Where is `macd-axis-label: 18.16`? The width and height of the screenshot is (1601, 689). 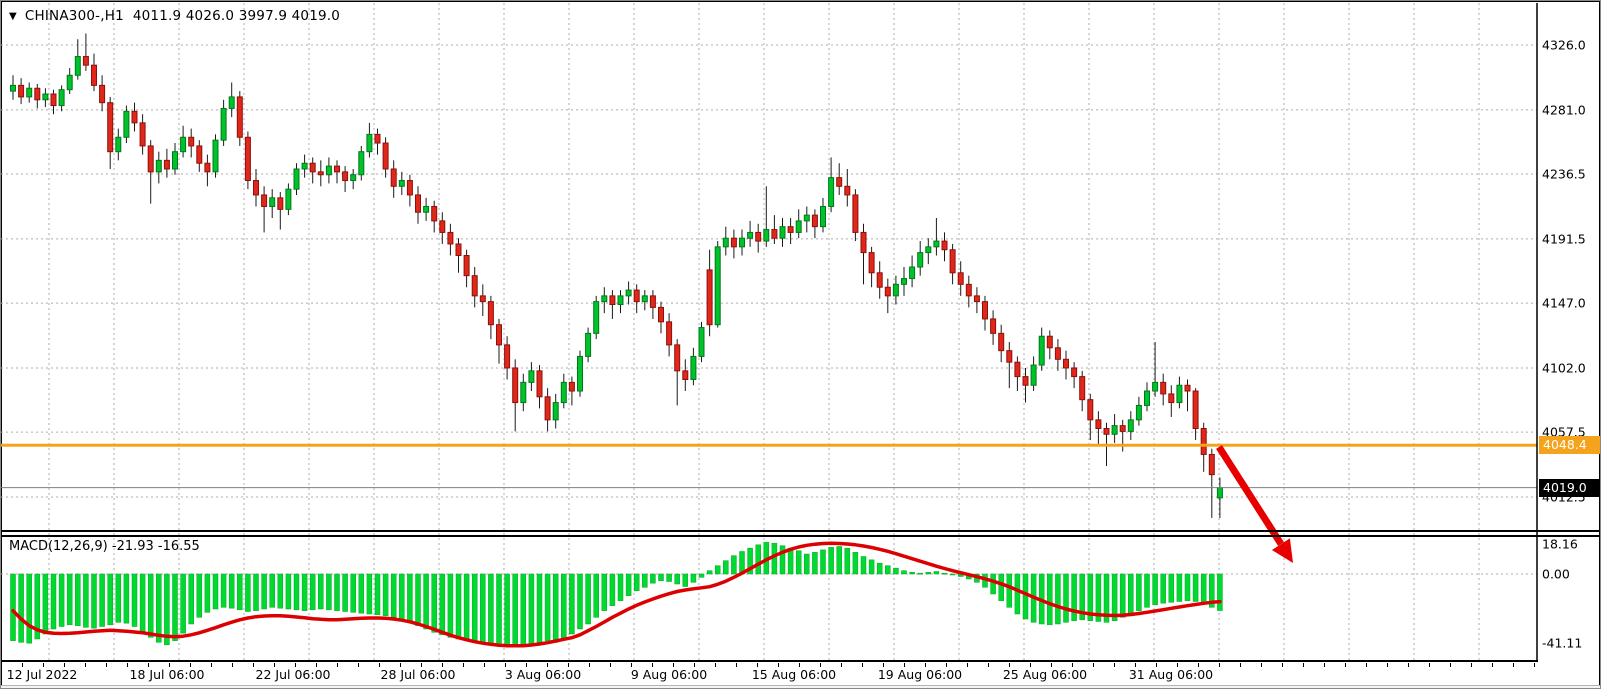 macd-axis-label: 18.16 is located at coordinates (1560, 544).